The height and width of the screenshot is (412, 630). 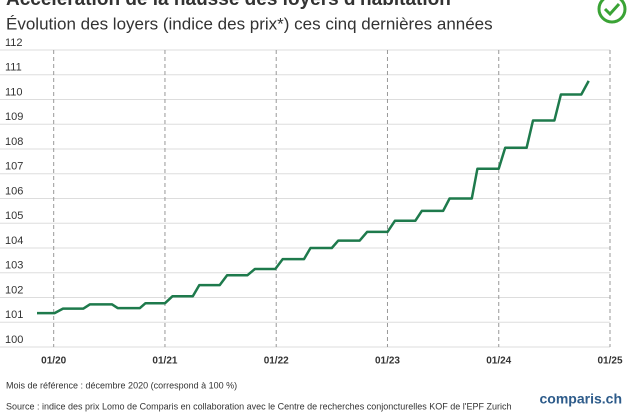 I want to click on y-tick-label: 112, so click(x=14, y=43).